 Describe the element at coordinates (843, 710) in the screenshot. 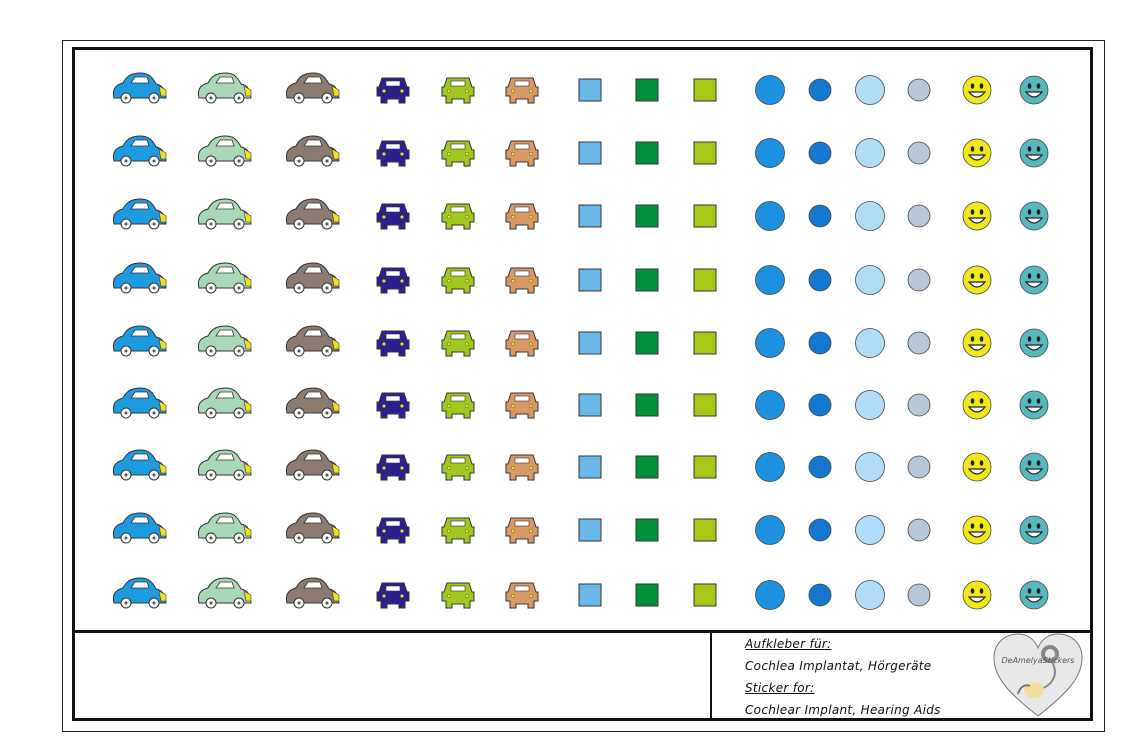

I see `text-english: Cochlear Implant, Hearing Aids` at that location.